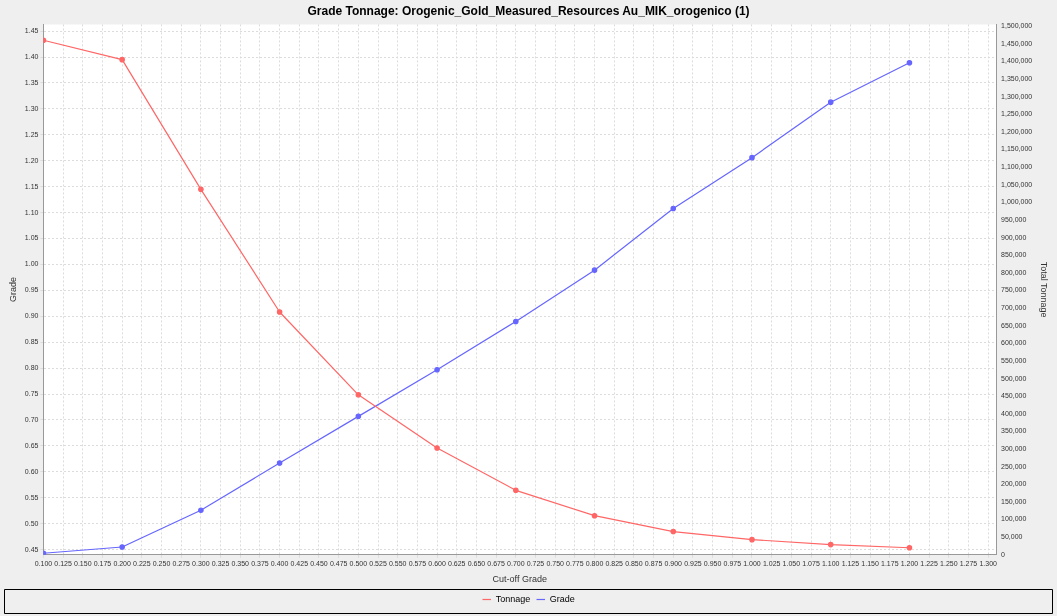  Describe the element at coordinates (513, 598) in the screenshot. I see `legend-label: Tonnage` at that location.